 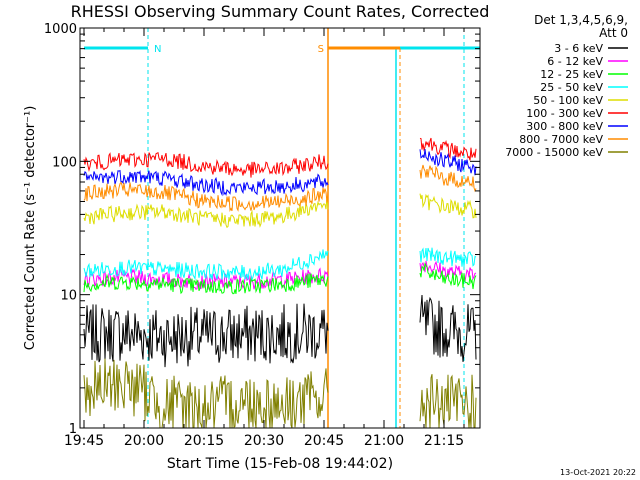 What do you see at coordinates (444, 441) in the screenshot?
I see `x-tick-label: 21:15` at bounding box center [444, 441].